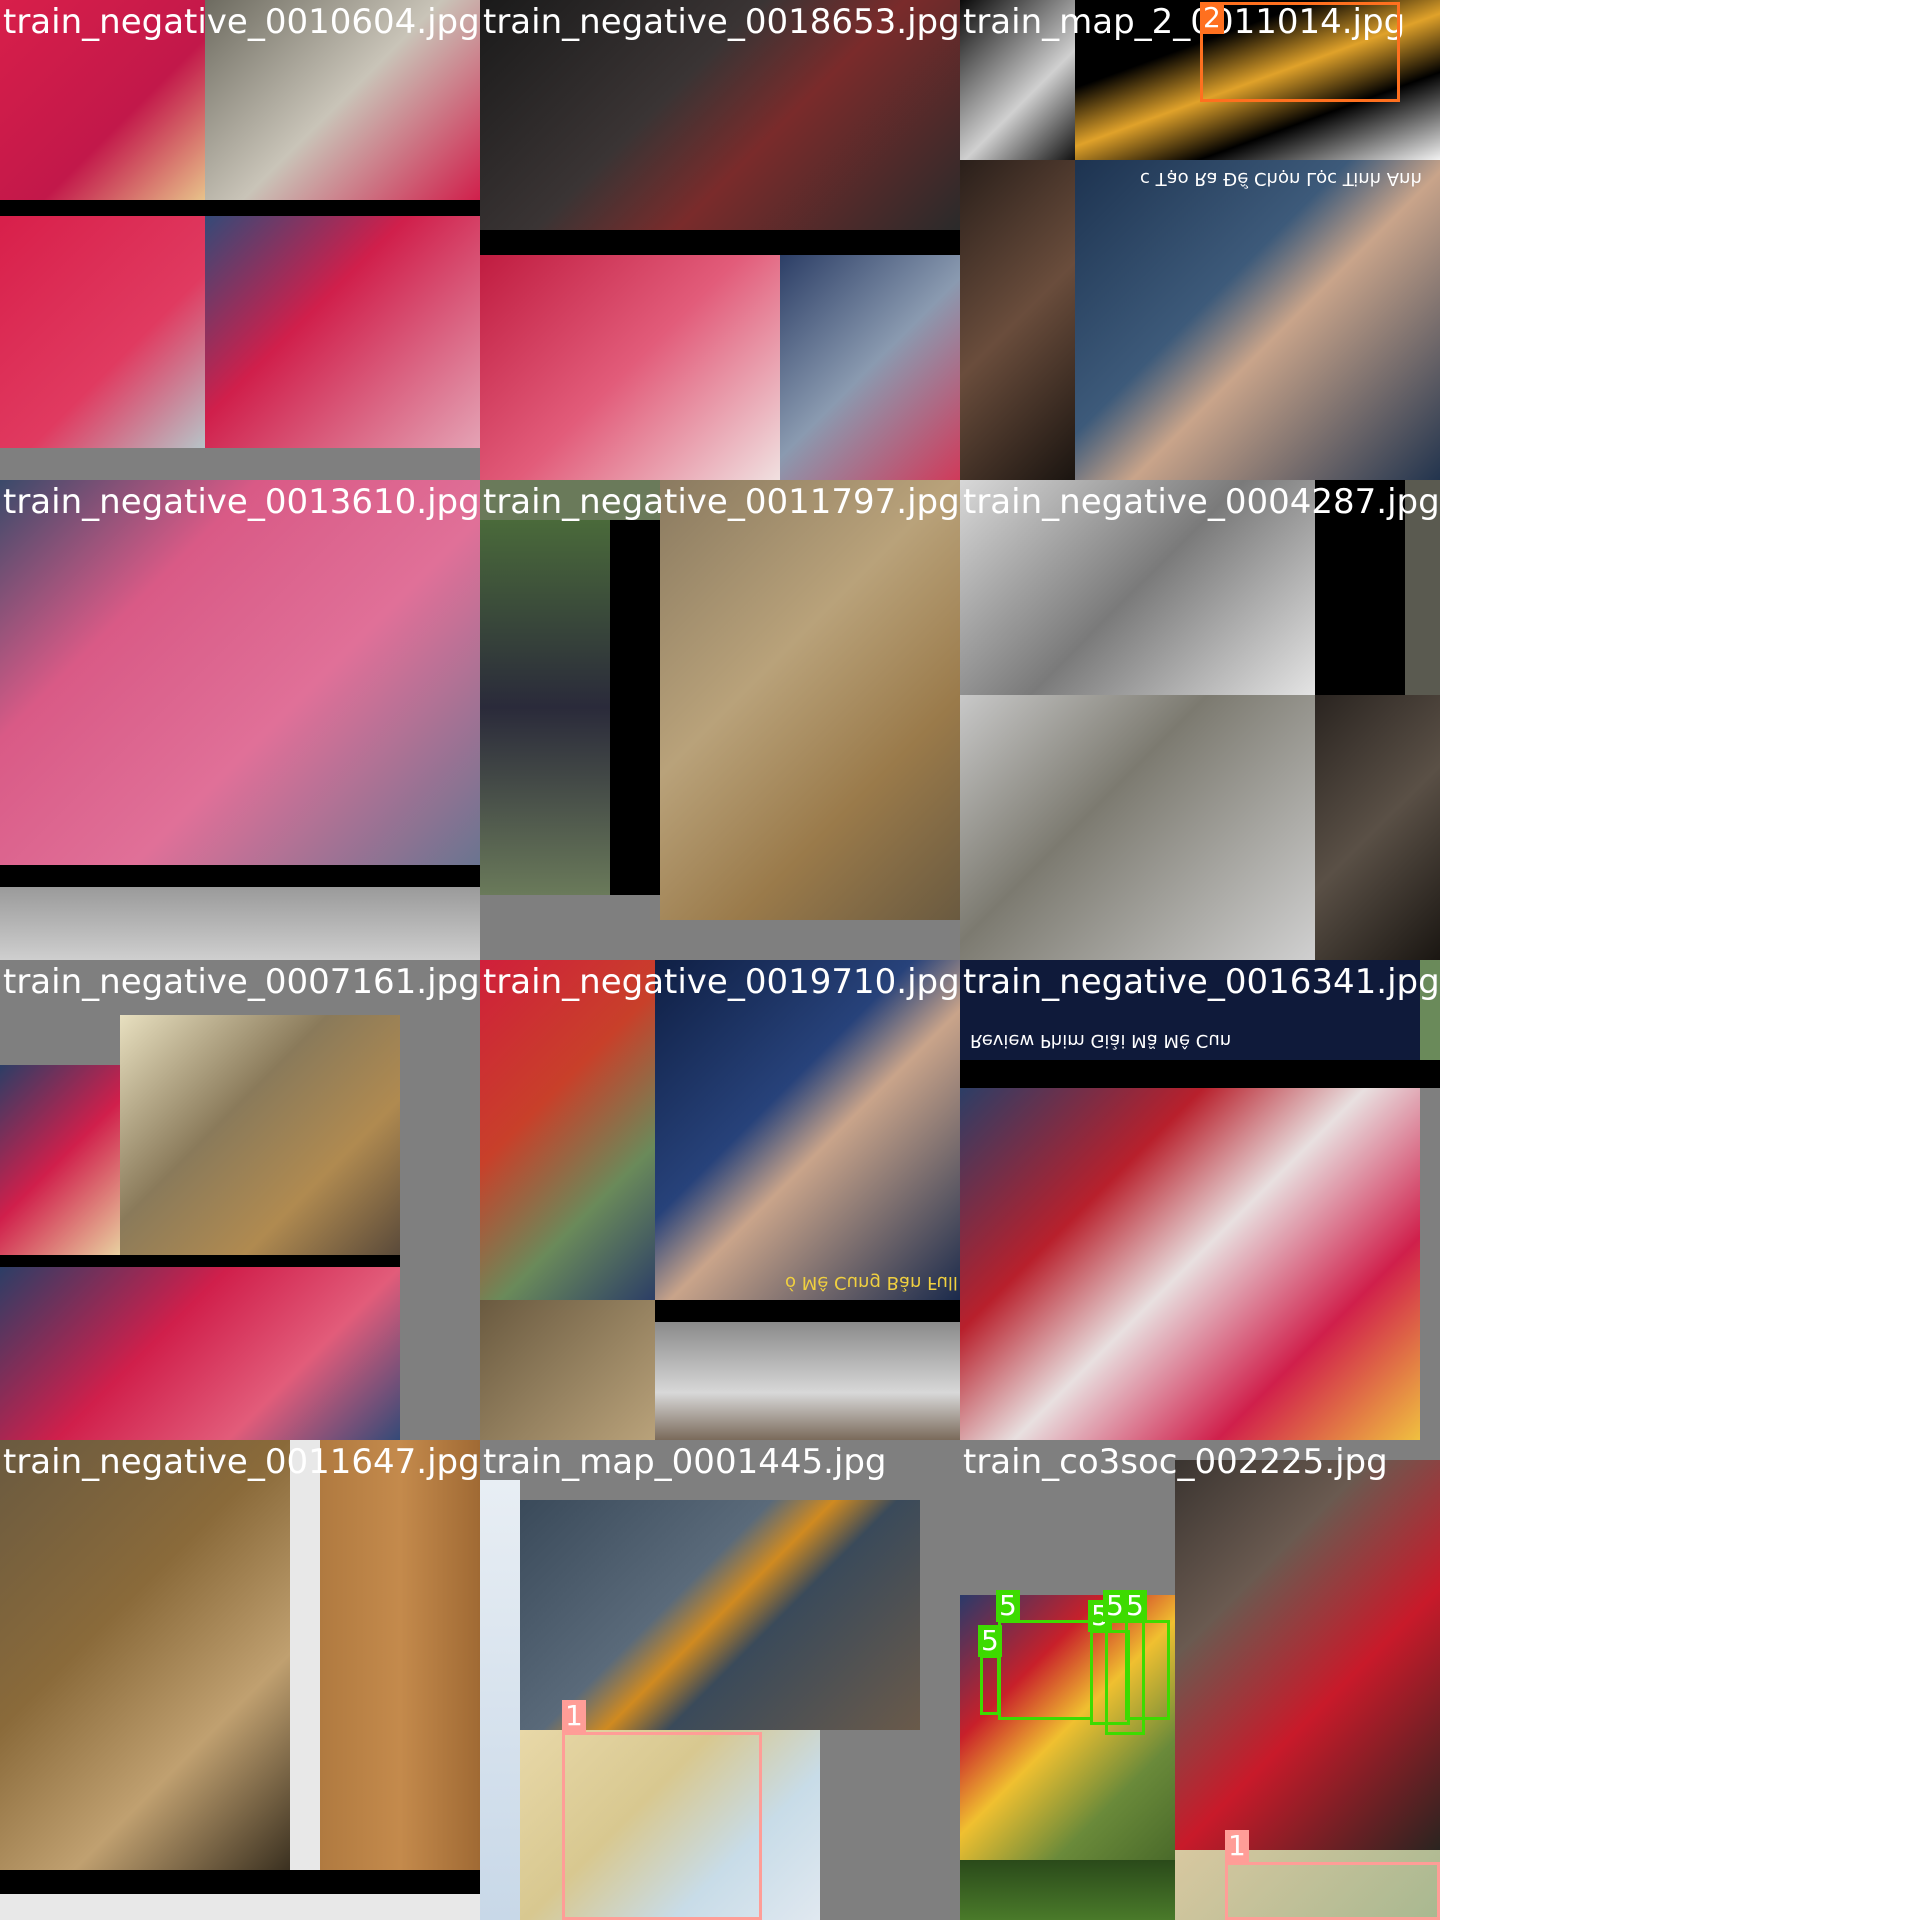 The width and height of the screenshot is (1920, 1920). Describe the element at coordinates (1281, 178) in the screenshot. I see `subtitle-text: c Tạo Ra Để Chọn Lọc Tinh Anh` at that location.